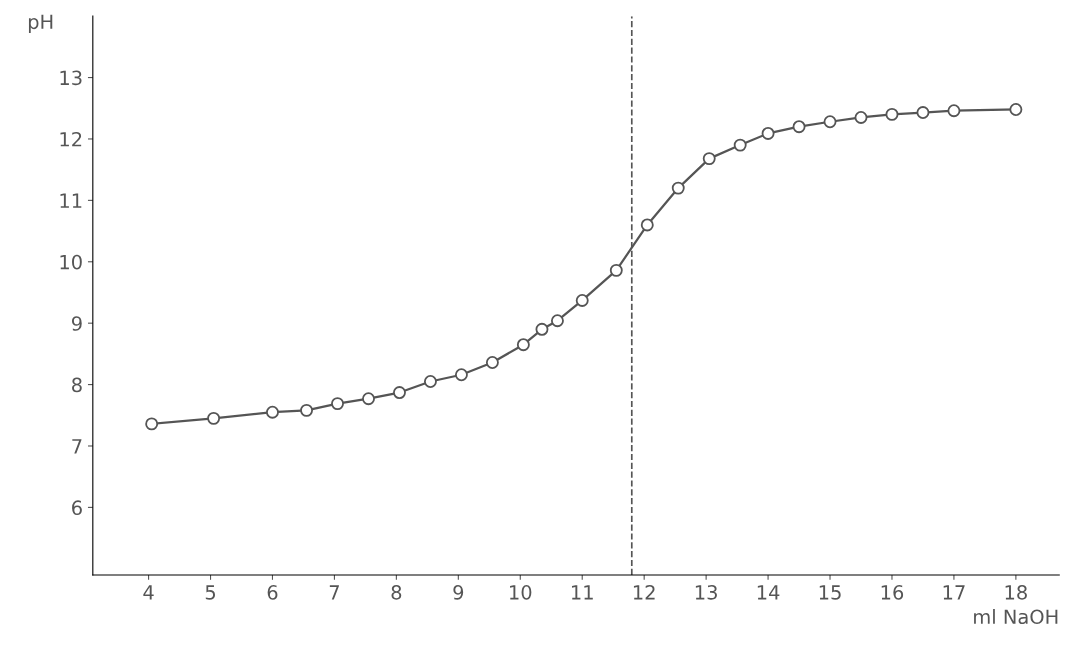 This screenshot has height=646, width=1092. I want to click on x-tick-label: 16, so click(892, 592).